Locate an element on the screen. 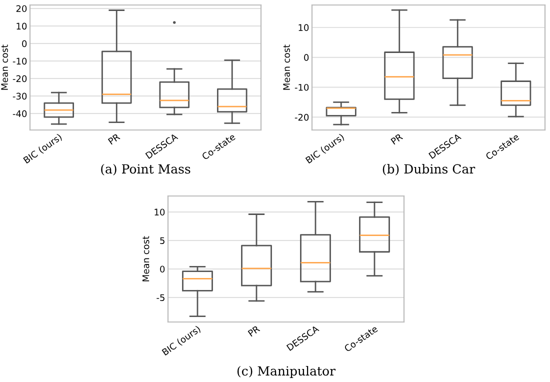 This screenshot has height=382, width=550. y-tick-label: -30 is located at coordinates (19, 96).